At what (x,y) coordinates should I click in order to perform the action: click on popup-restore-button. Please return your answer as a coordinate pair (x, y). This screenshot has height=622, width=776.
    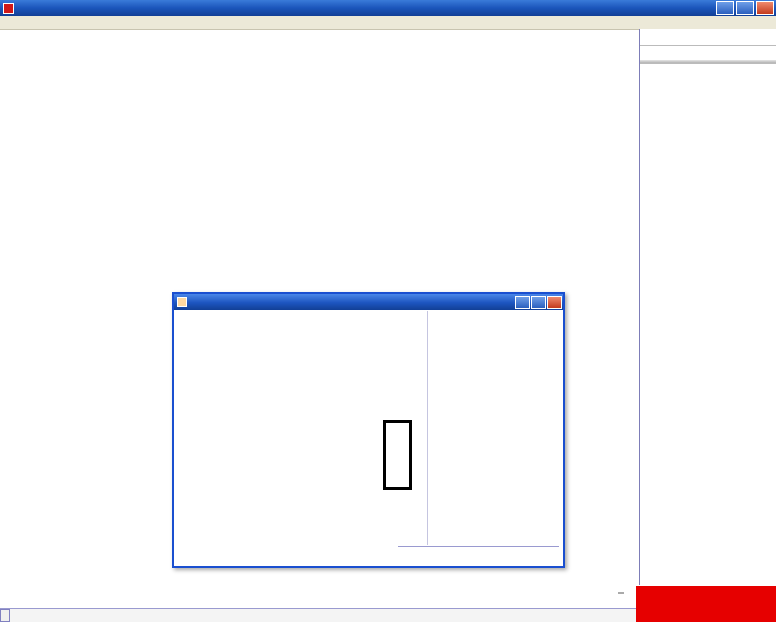
    Looking at the image, I should click on (538, 302).